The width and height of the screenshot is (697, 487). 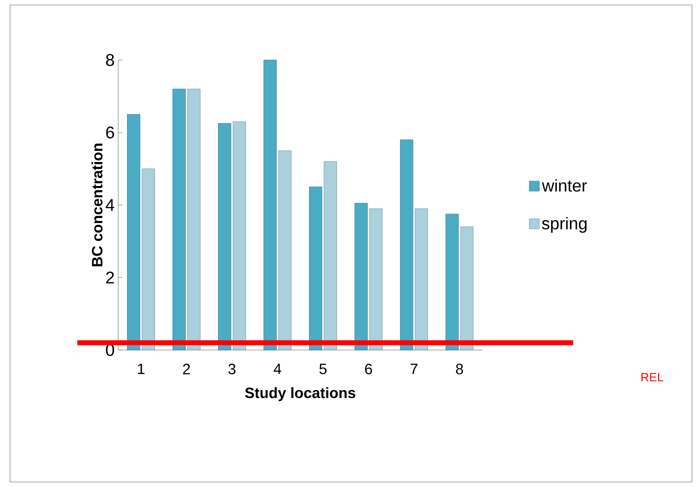 What do you see at coordinates (110, 60) in the screenshot?
I see `y-tick-label: 8` at bounding box center [110, 60].